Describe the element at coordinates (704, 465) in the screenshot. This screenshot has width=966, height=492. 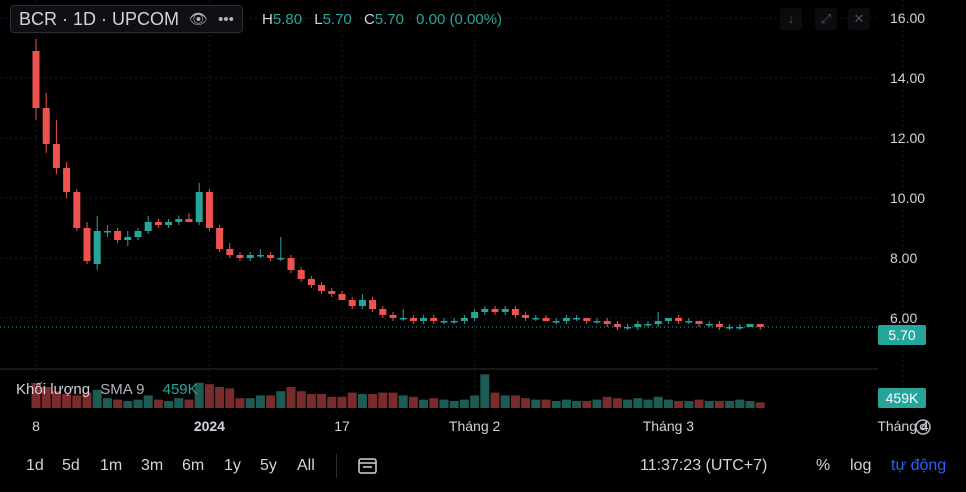
I see `clock: 11:37:23 (UTC+7)` at that location.